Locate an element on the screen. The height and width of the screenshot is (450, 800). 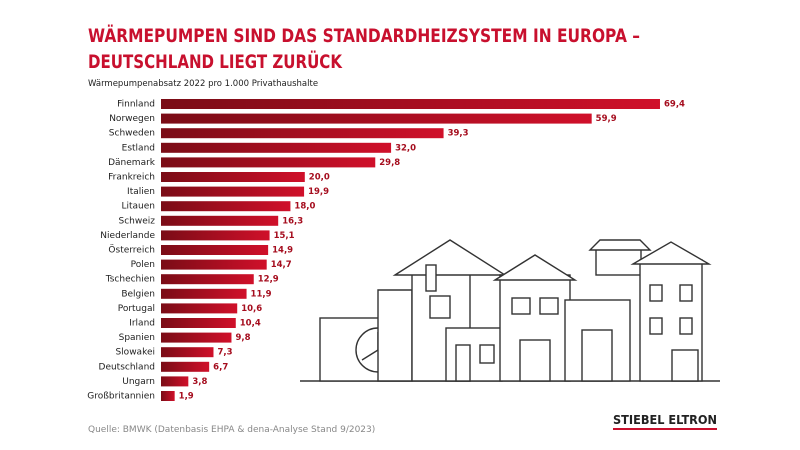
value-label: 10,4 is located at coordinates (250, 324).